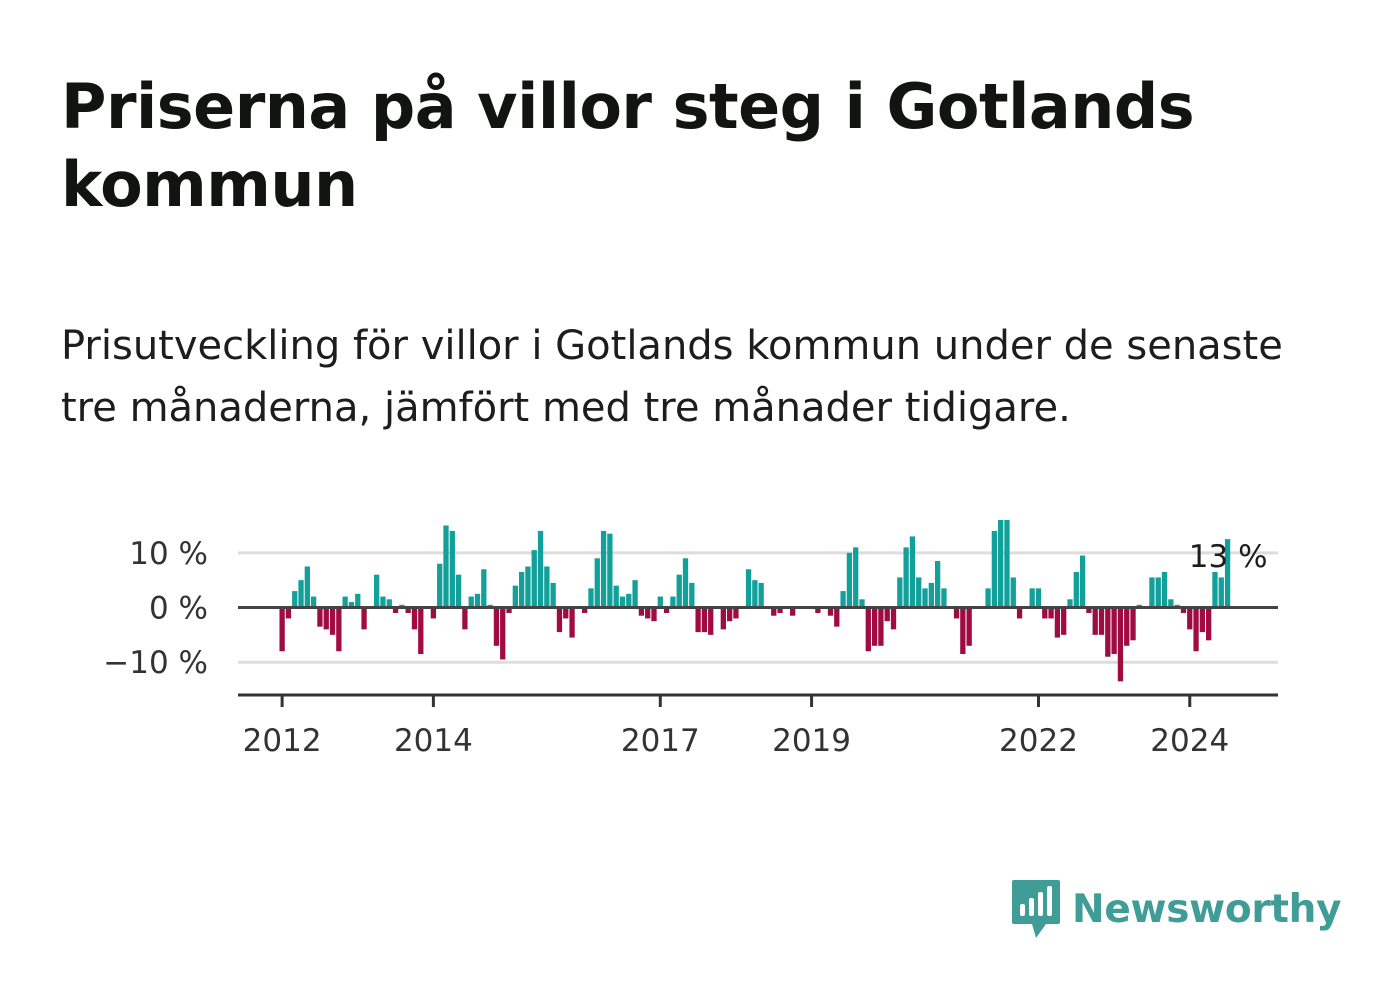 This screenshot has height=999, width=1382. Describe the element at coordinates (1207, 909) in the screenshot. I see `brand-name: Newsworthy` at that location.